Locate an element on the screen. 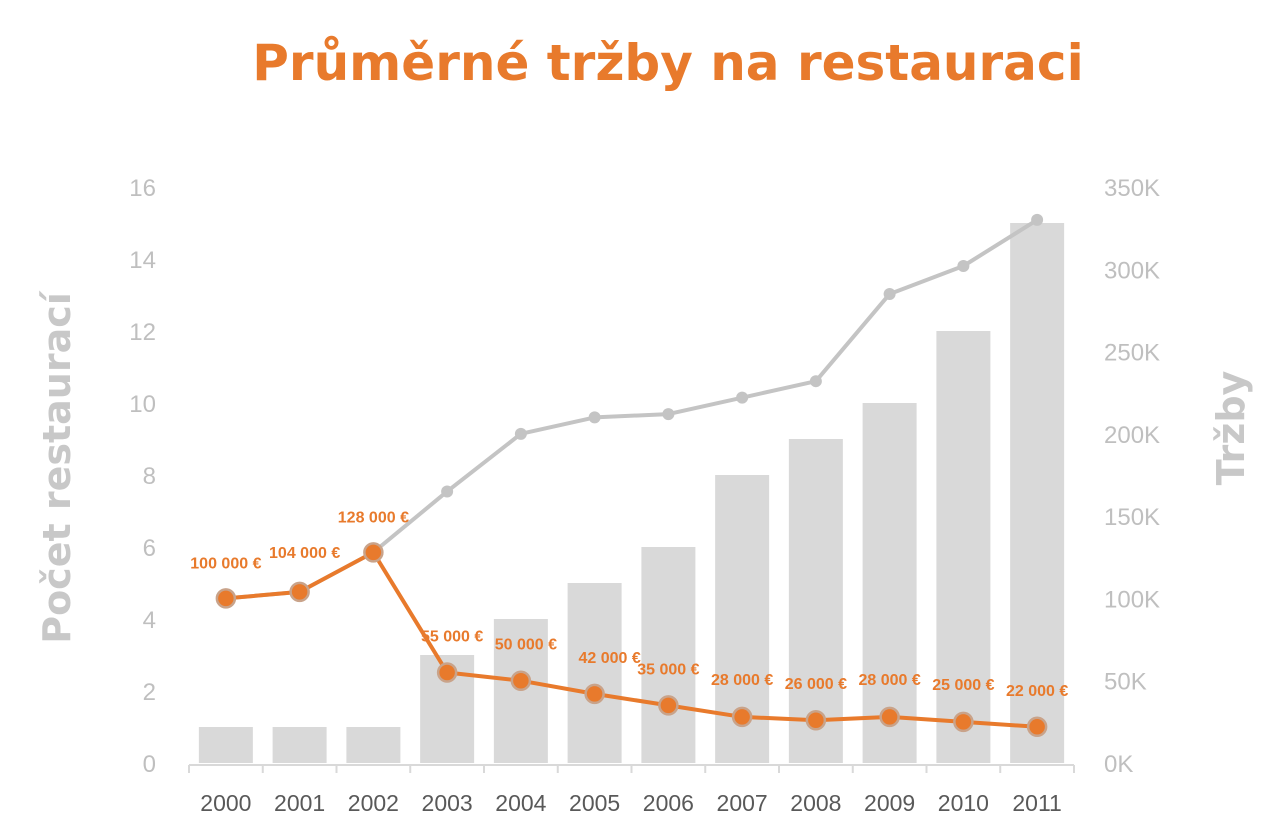  y-right-tick-label: 100K is located at coordinates (1132, 599).